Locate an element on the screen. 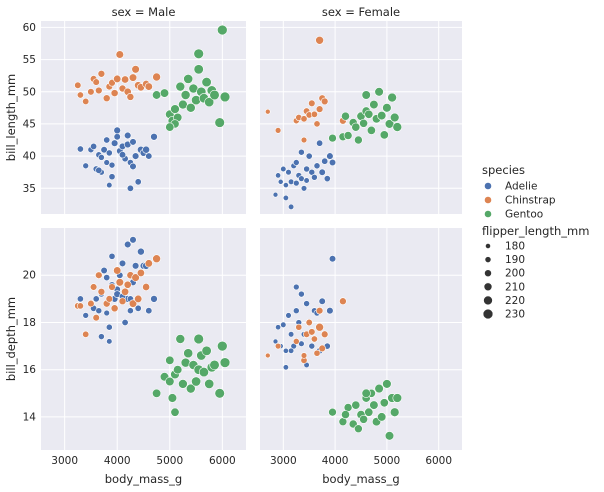 The width and height of the screenshot is (604, 492). x-axis-label-right: body_mass_g is located at coordinates (360, 479).